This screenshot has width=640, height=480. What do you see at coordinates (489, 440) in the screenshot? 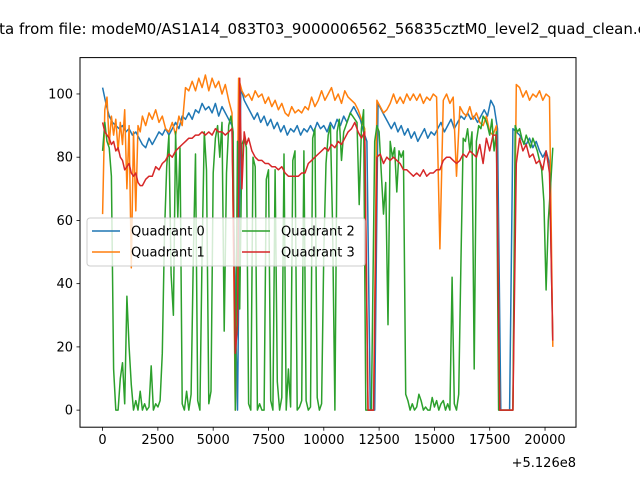
I see `x-tick-label: 17500` at bounding box center [489, 440].